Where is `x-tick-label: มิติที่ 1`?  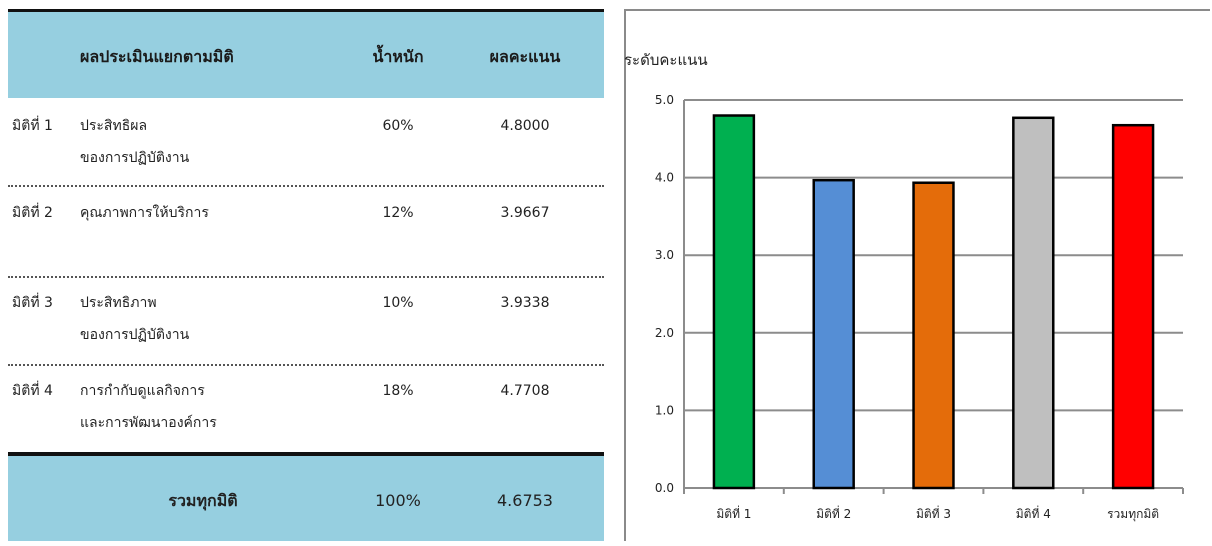 x-tick-label: มิติที่ 1 is located at coordinates (733, 513).